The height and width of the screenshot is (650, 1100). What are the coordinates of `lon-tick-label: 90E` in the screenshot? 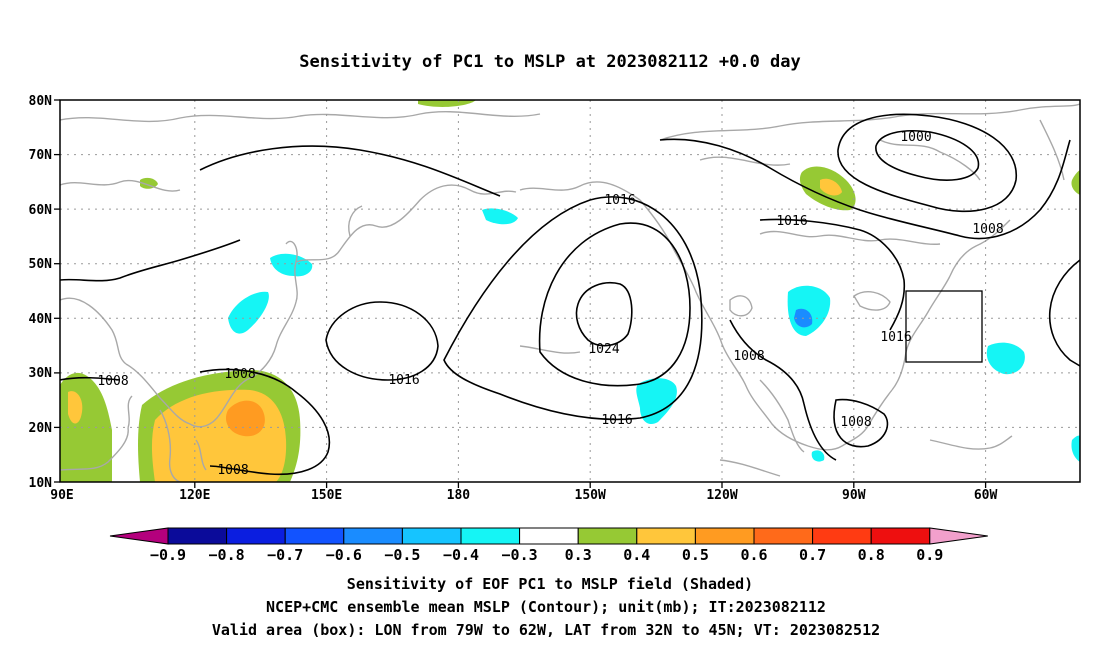 It's located at (61, 495).